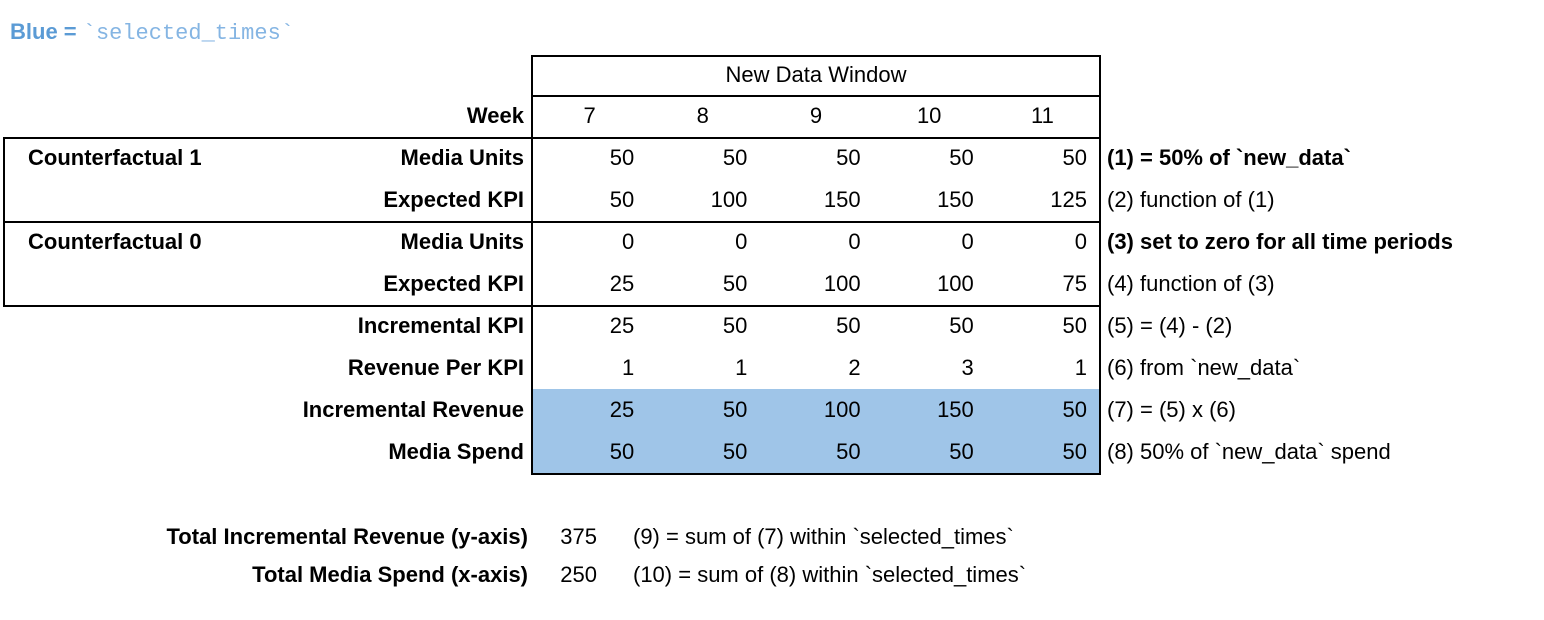 This screenshot has width=1544, height=620. Describe the element at coordinates (589, 115) in the screenshot. I see `week-number: 7` at that location.